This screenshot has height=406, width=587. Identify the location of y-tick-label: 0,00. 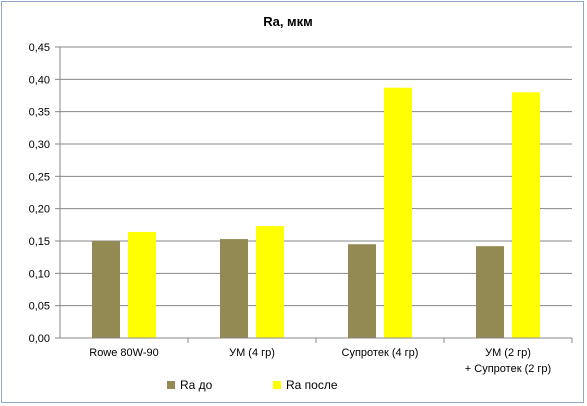
(39, 339).